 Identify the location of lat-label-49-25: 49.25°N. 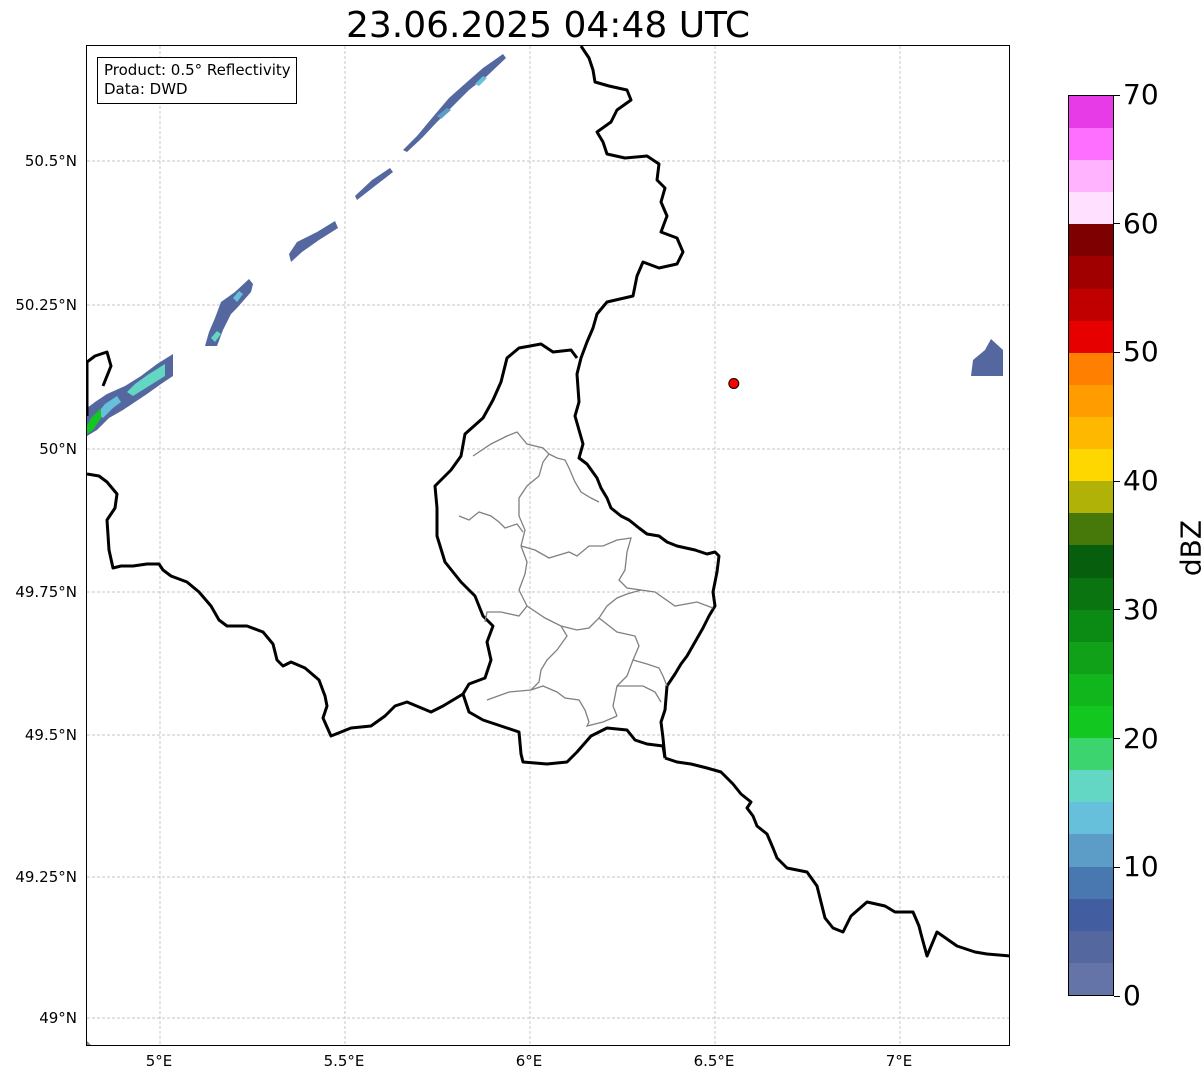
(46, 877).